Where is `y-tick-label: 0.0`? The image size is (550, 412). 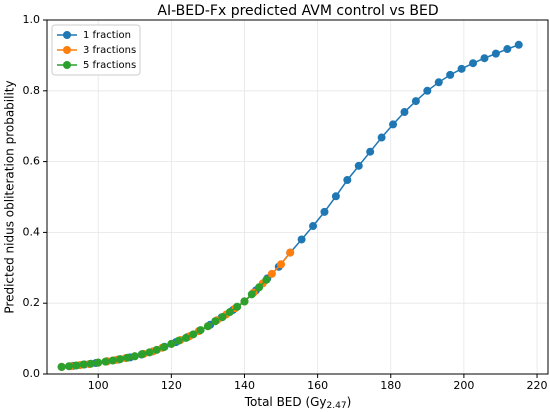
y-tick-label: 0.0 is located at coordinates (32, 373).